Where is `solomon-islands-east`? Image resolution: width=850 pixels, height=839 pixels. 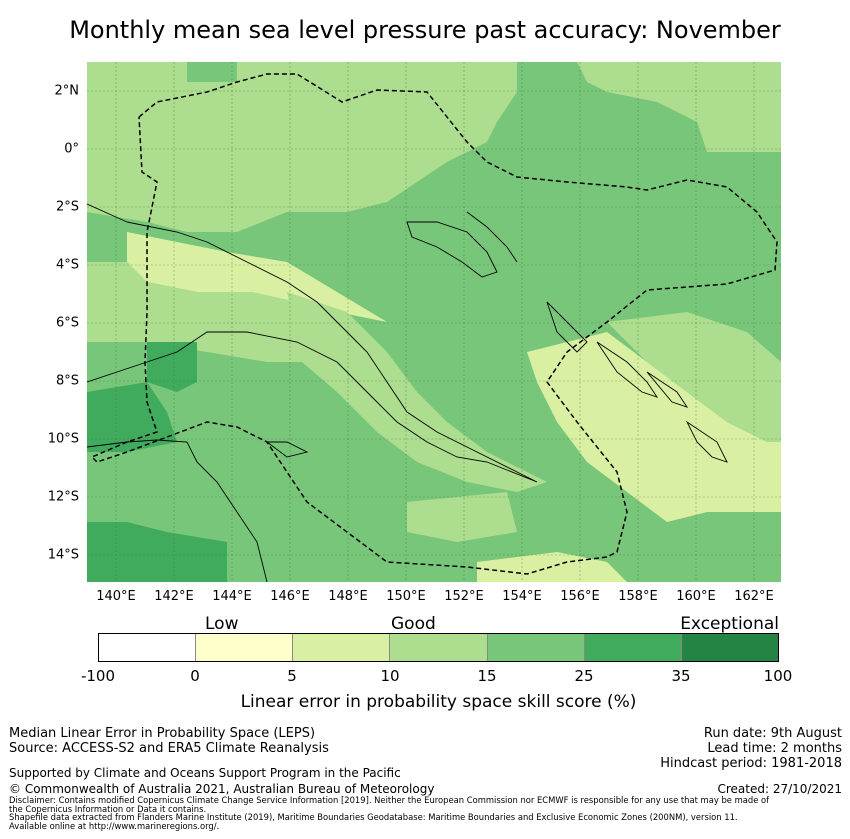
solomon-islands-east is located at coordinates (667, 389).